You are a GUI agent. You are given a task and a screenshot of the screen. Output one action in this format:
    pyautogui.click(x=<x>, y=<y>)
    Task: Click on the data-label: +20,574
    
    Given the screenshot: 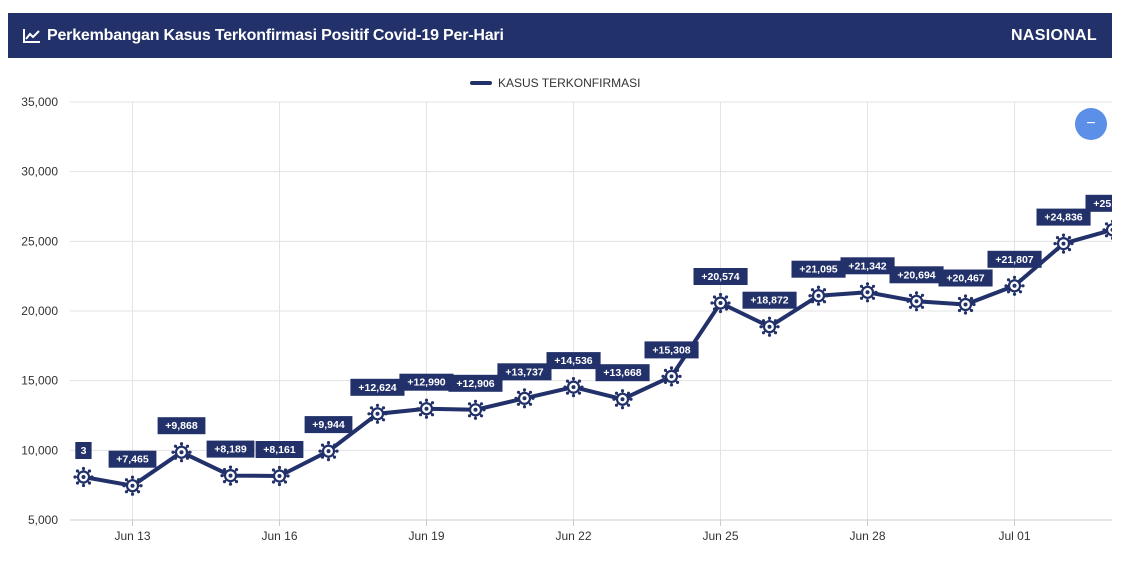 What is the action you would take?
    pyautogui.click(x=720, y=277)
    